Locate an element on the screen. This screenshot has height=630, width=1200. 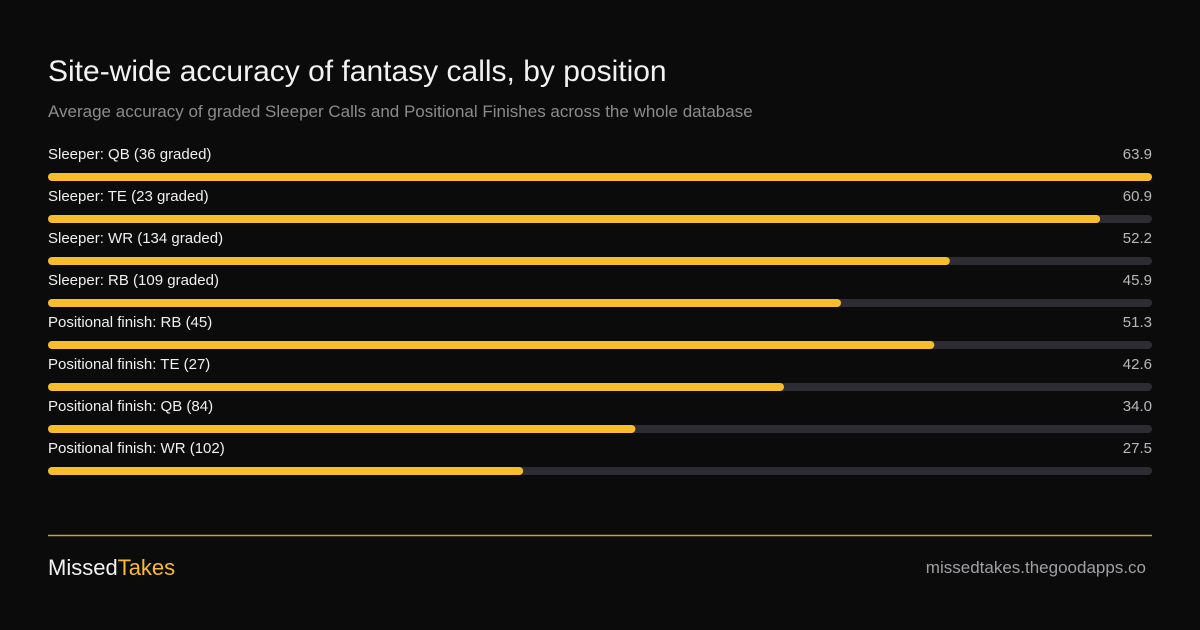
value-label: 27.5 is located at coordinates (1137, 448).